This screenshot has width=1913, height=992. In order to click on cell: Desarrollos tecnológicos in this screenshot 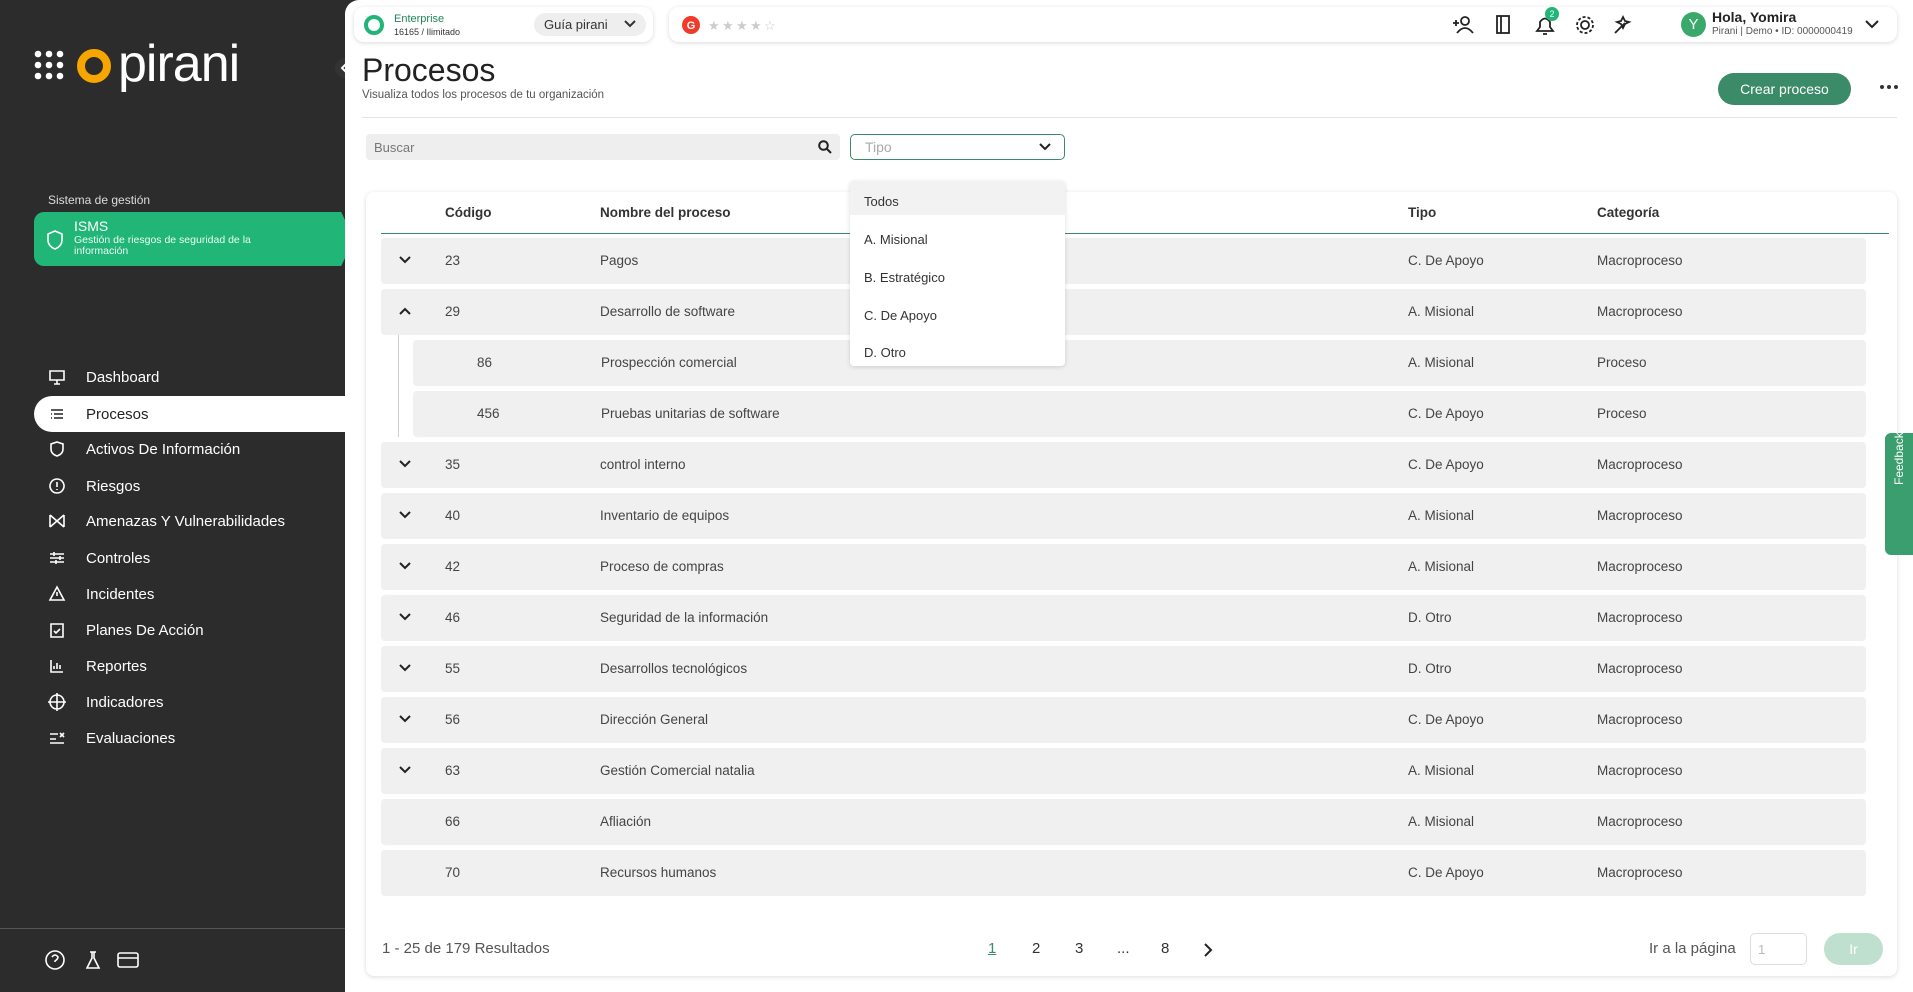, I will do `click(674, 668)`.